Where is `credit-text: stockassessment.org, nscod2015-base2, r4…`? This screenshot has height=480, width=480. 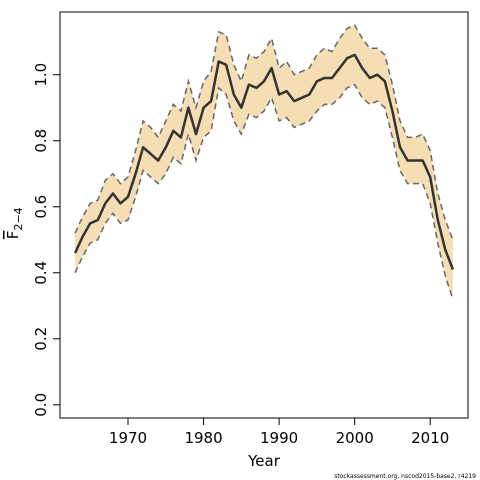 credit-text: stockassessment.org, nscod2015-base2, r4… is located at coordinates (405, 476).